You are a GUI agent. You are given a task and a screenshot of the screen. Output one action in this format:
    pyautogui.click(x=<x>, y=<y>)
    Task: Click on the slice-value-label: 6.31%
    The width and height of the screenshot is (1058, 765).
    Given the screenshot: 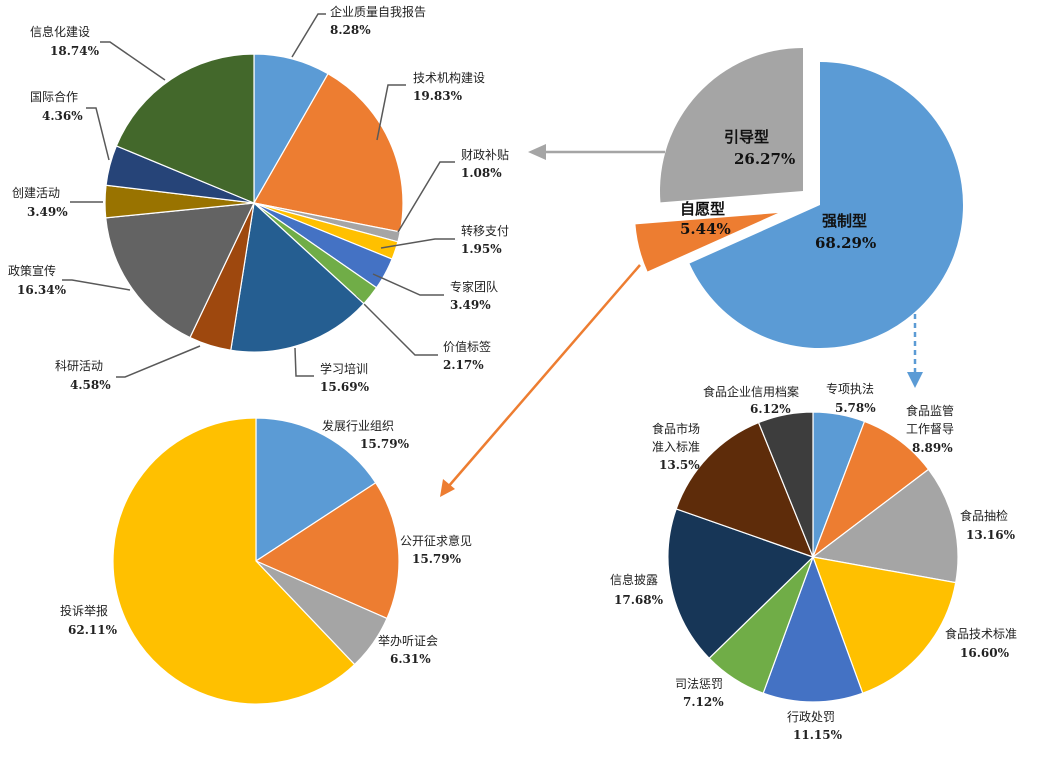 What is the action you would take?
    pyautogui.click(x=410, y=659)
    